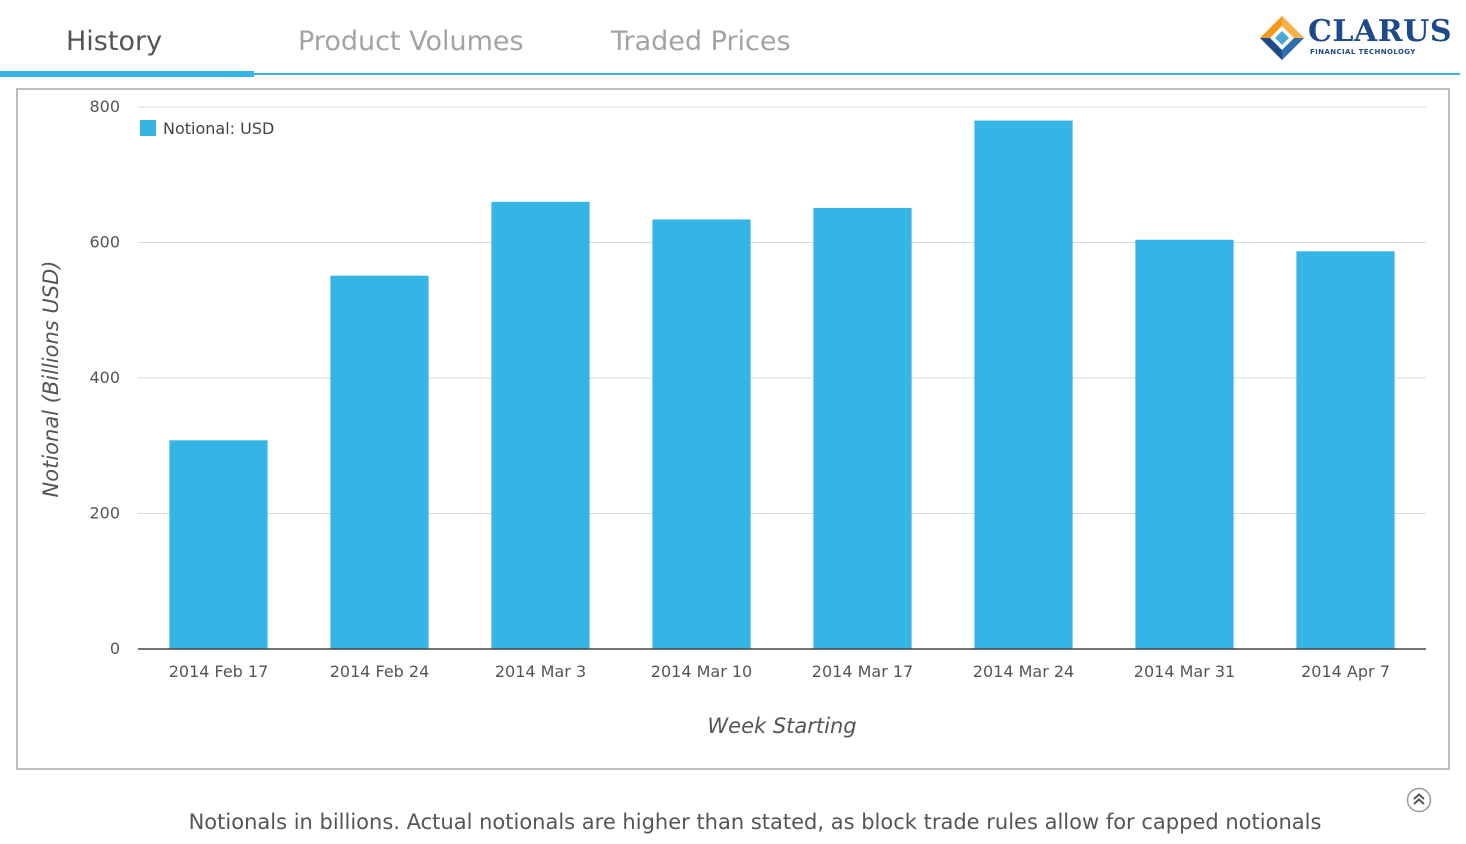  What do you see at coordinates (380, 671) in the screenshot?
I see `x-tick-label: 2014 Feb 24` at bounding box center [380, 671].